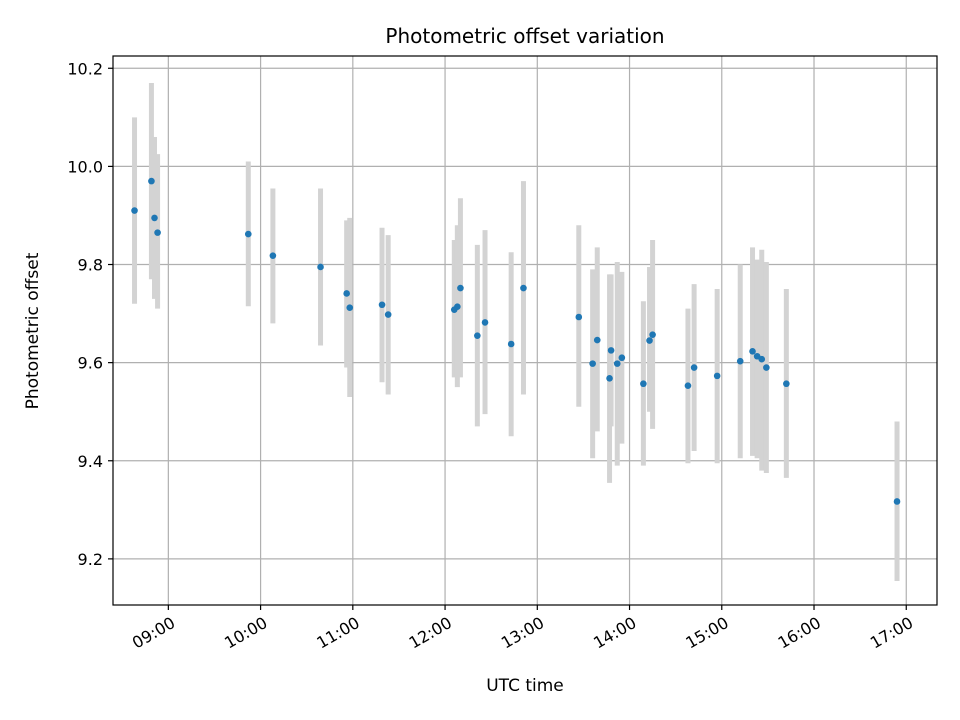  I want to click on y-tick-label: 9.6, so click(90, 363).